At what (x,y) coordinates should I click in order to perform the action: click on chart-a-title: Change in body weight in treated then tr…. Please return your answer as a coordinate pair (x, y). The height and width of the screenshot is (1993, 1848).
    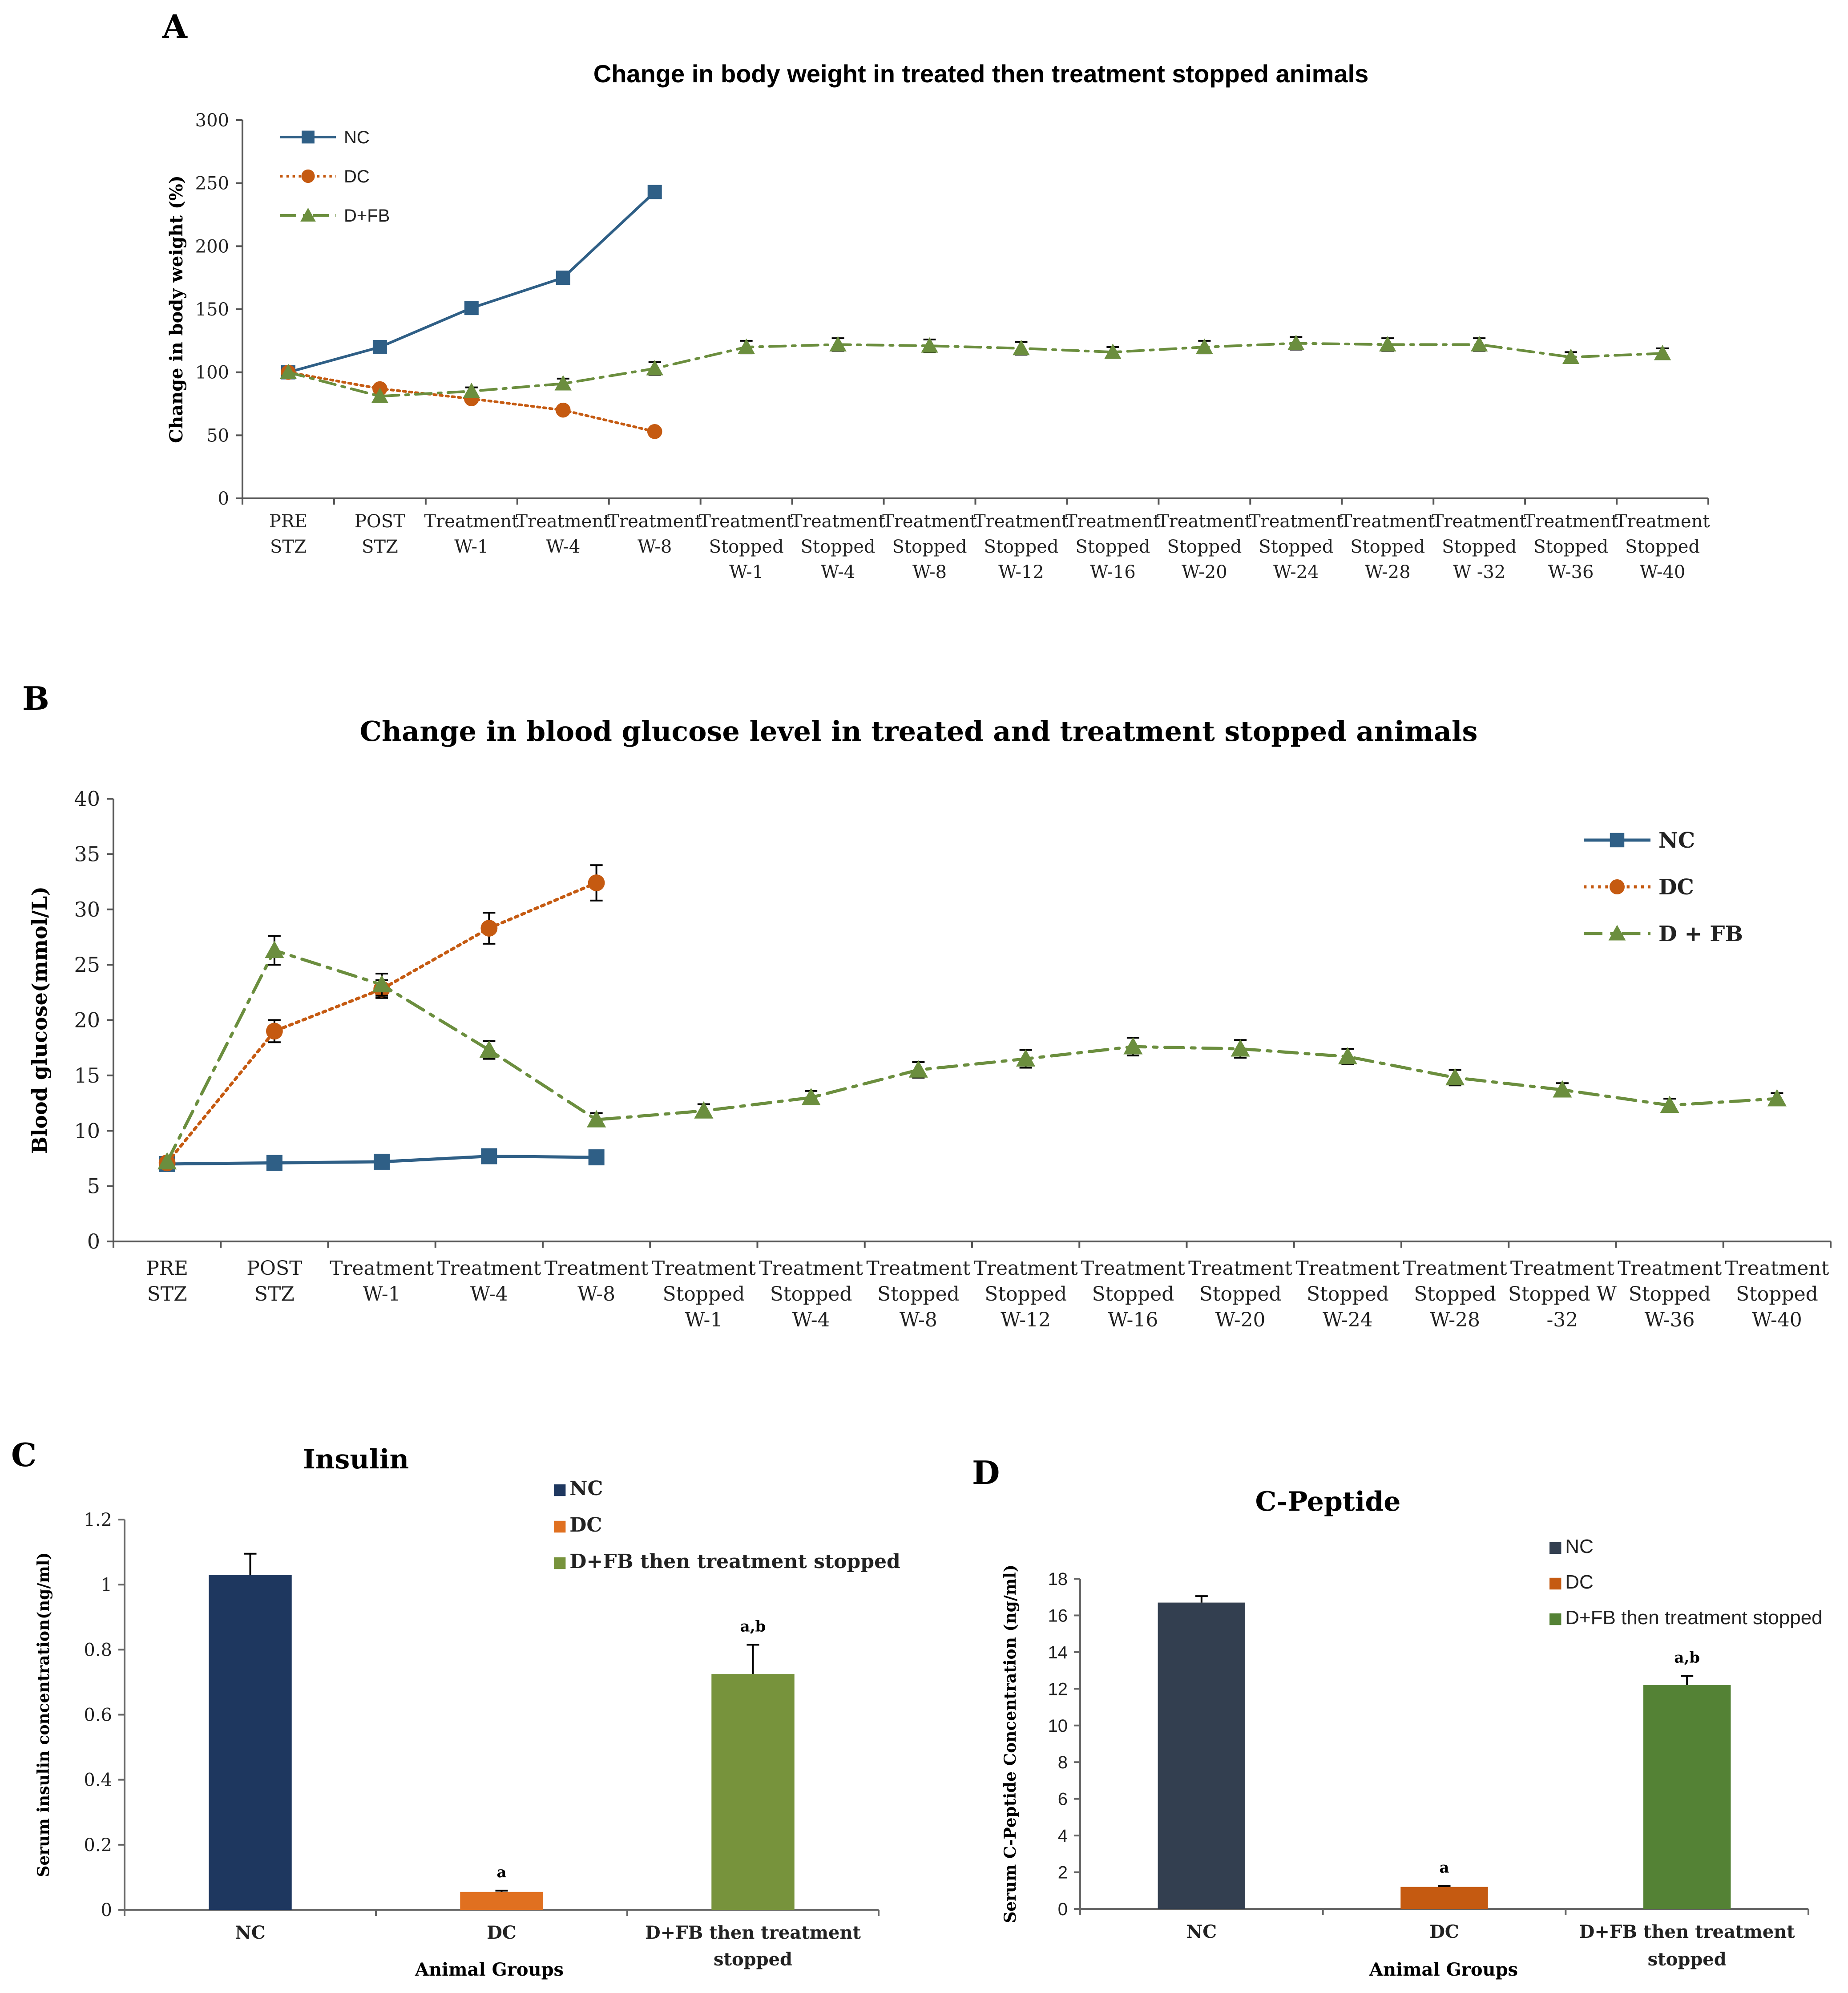
    Looking at the image, I should click on (981, 74).